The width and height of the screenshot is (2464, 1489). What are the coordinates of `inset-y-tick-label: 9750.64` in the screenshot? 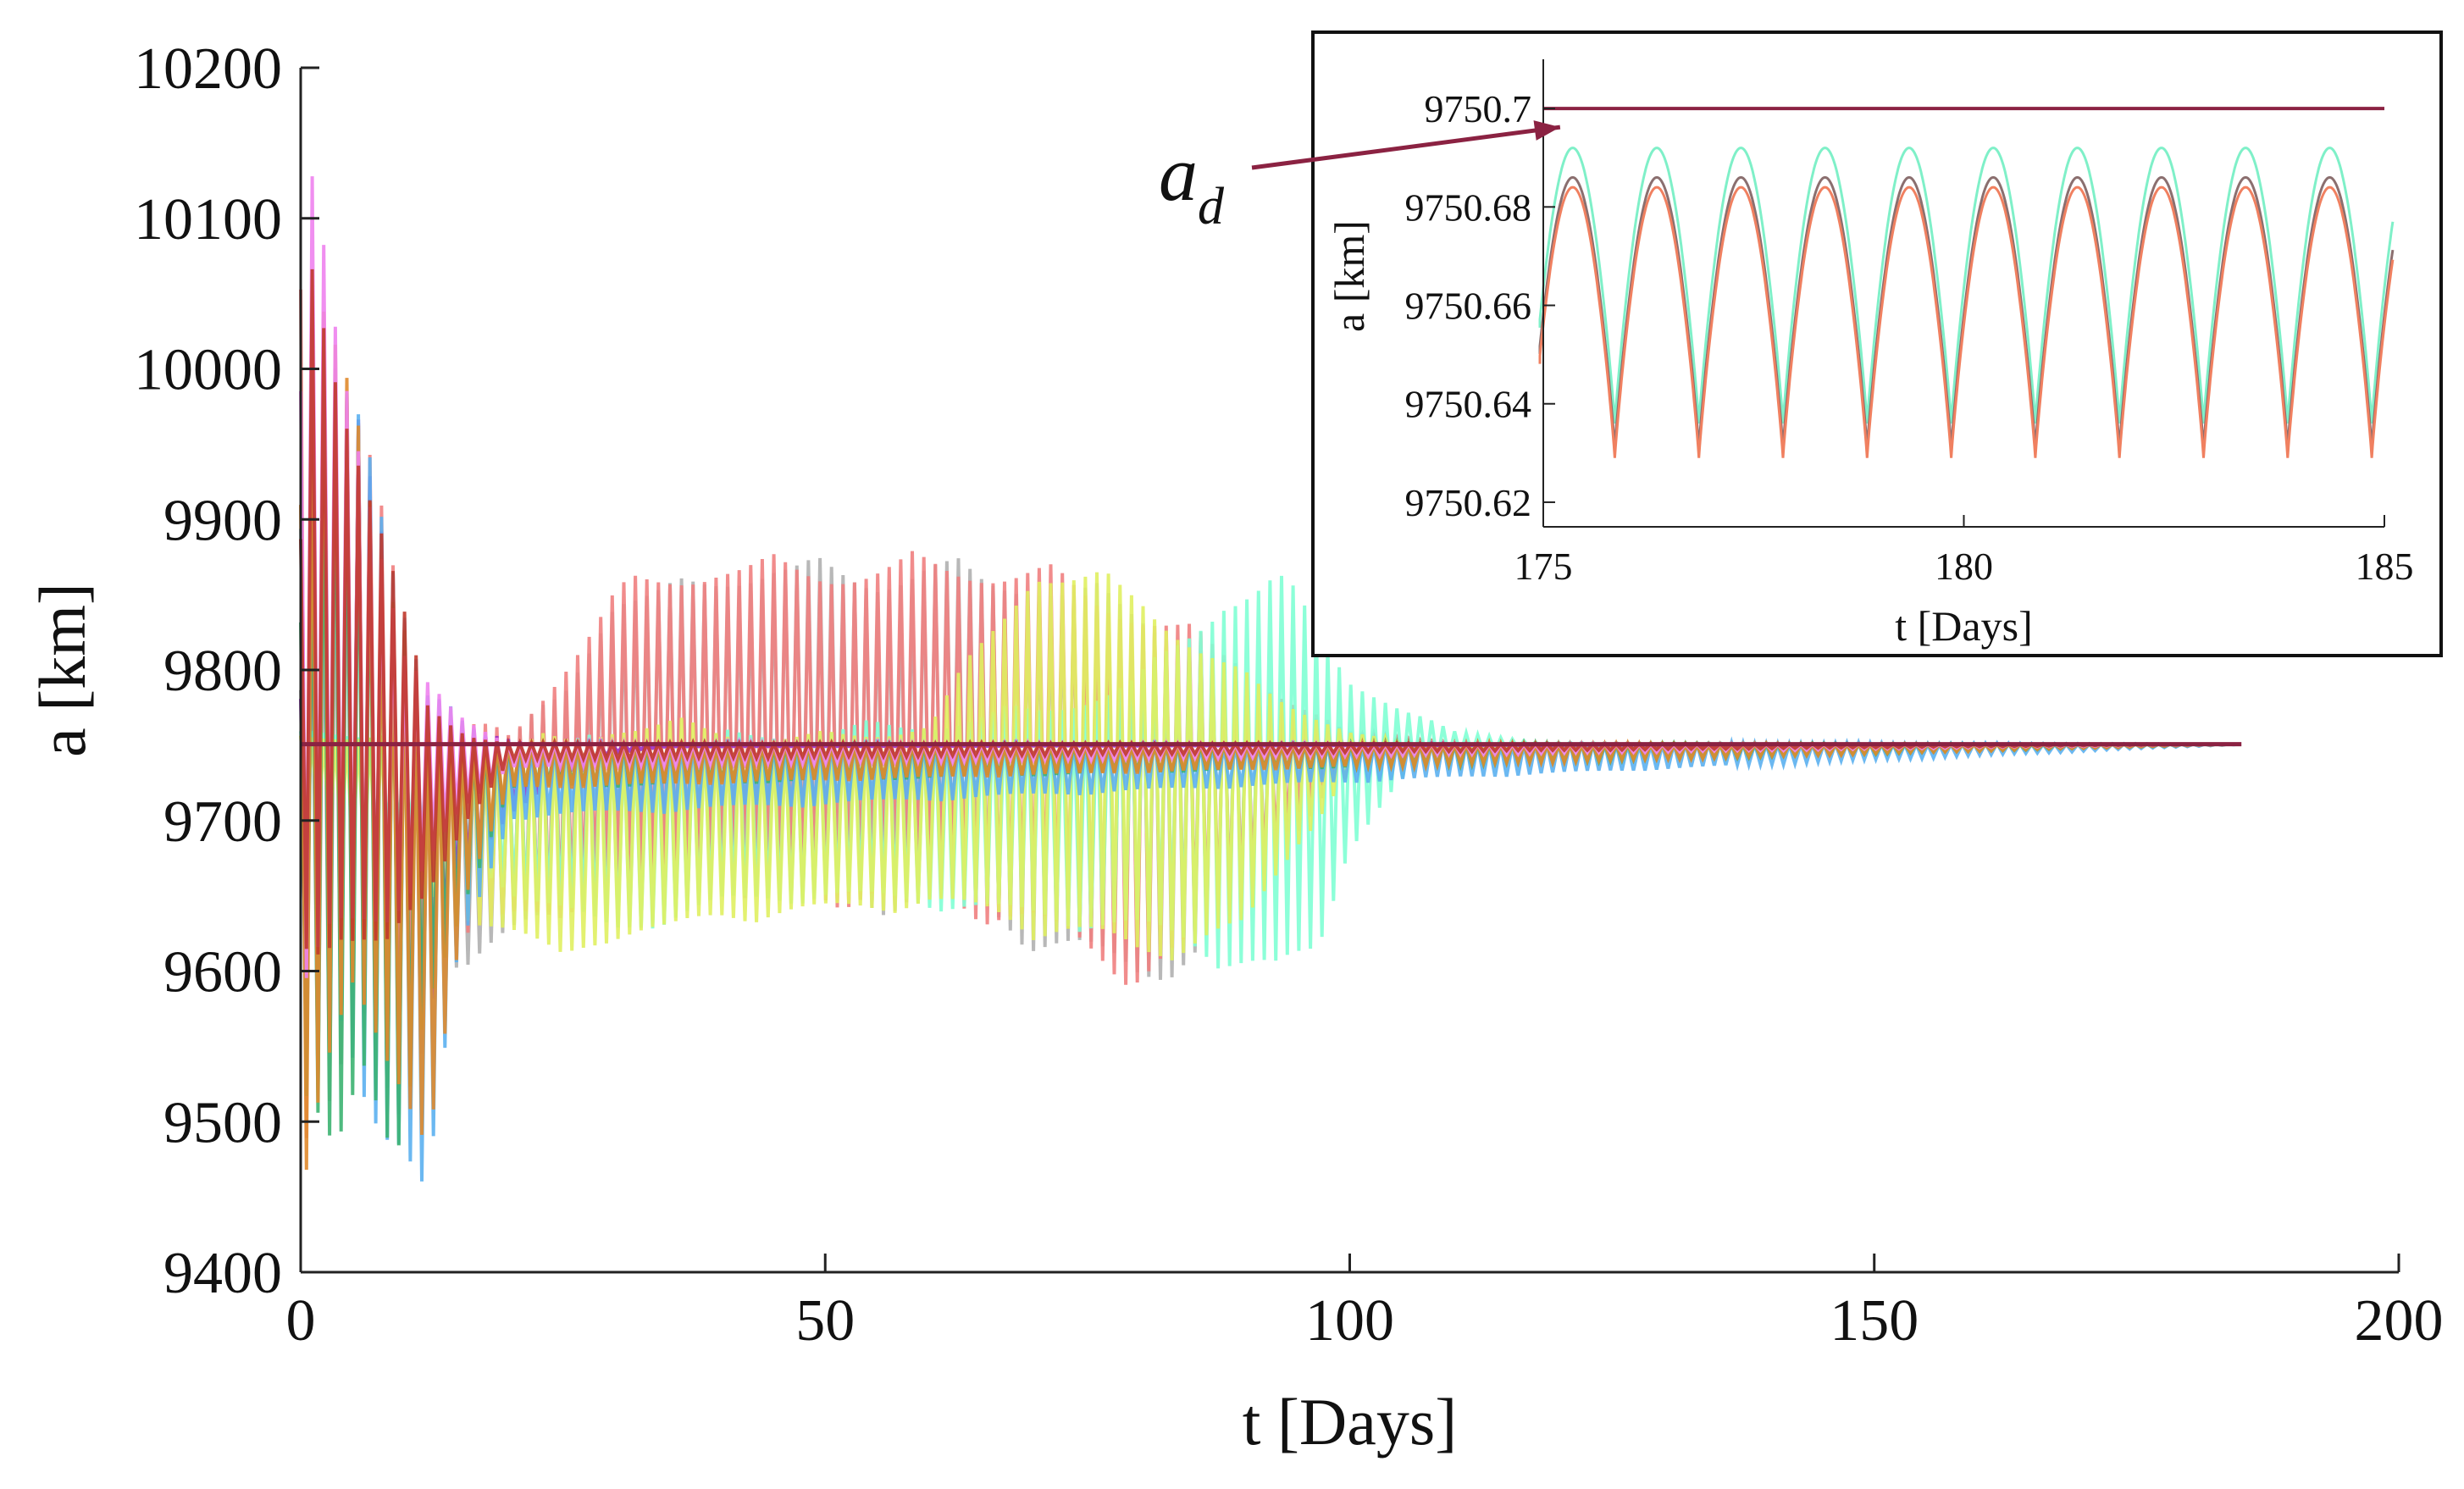 It's located at (1469, 404).